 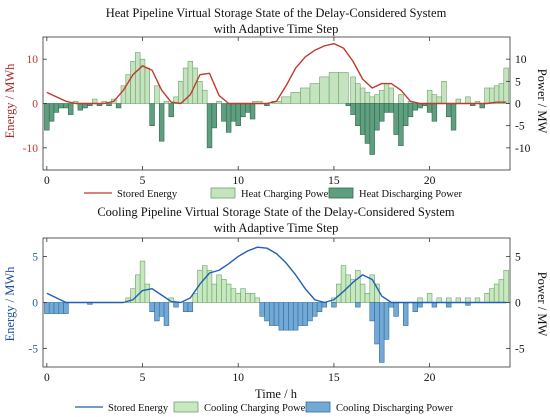 I want to click on cooling-x-label: Time / h, so click(x=276, y=394).